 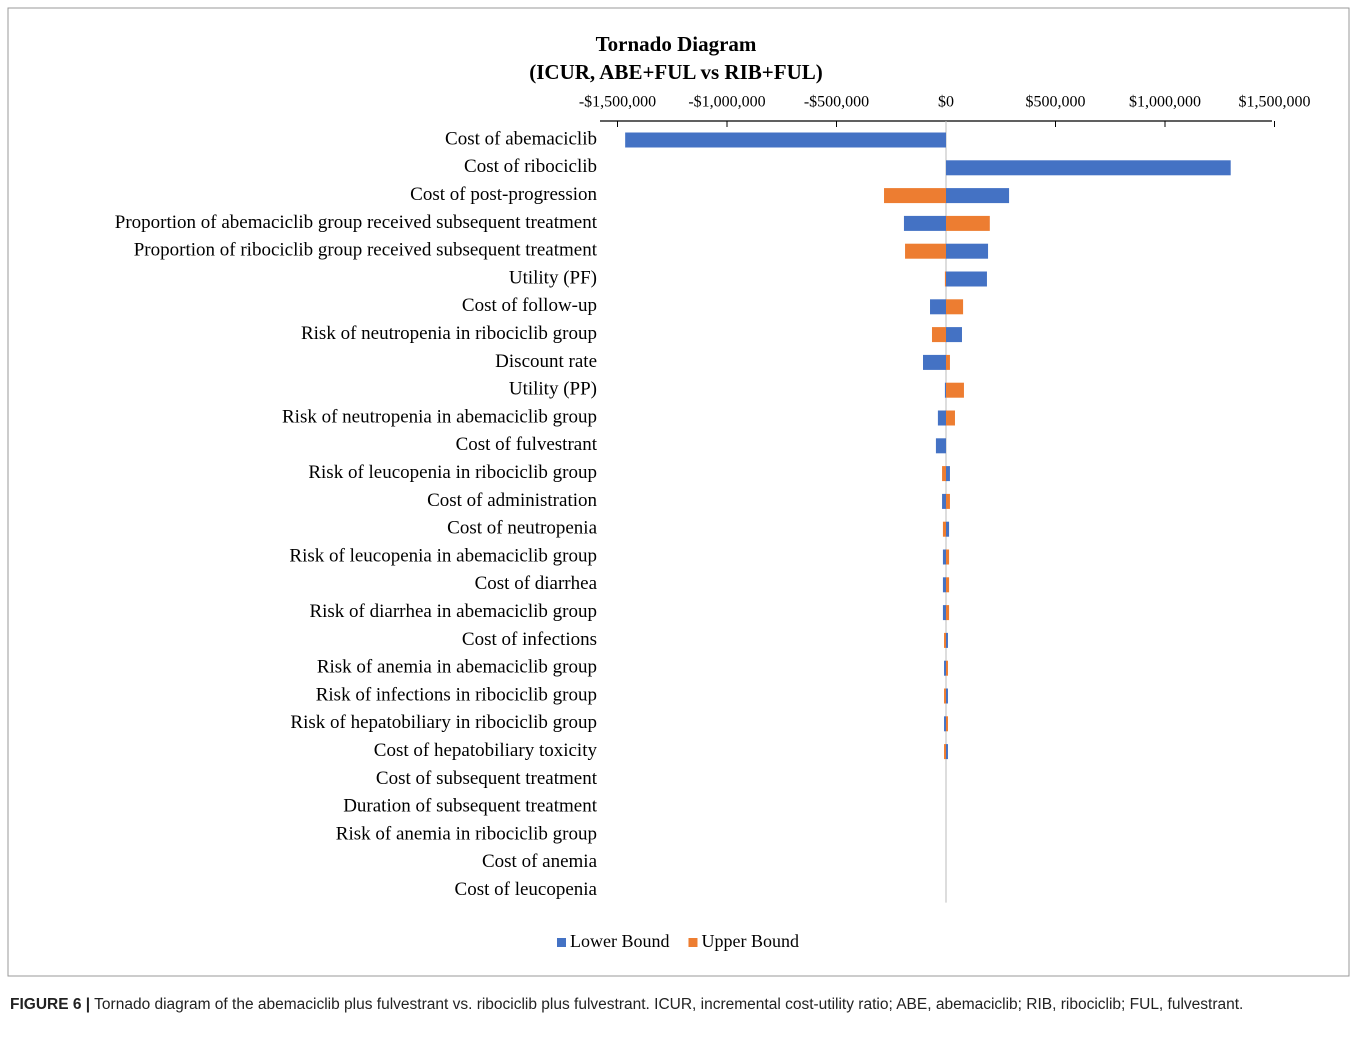 I want to click on y-tick-label: Cost of abemaciclib, so click(x=521, y=138).